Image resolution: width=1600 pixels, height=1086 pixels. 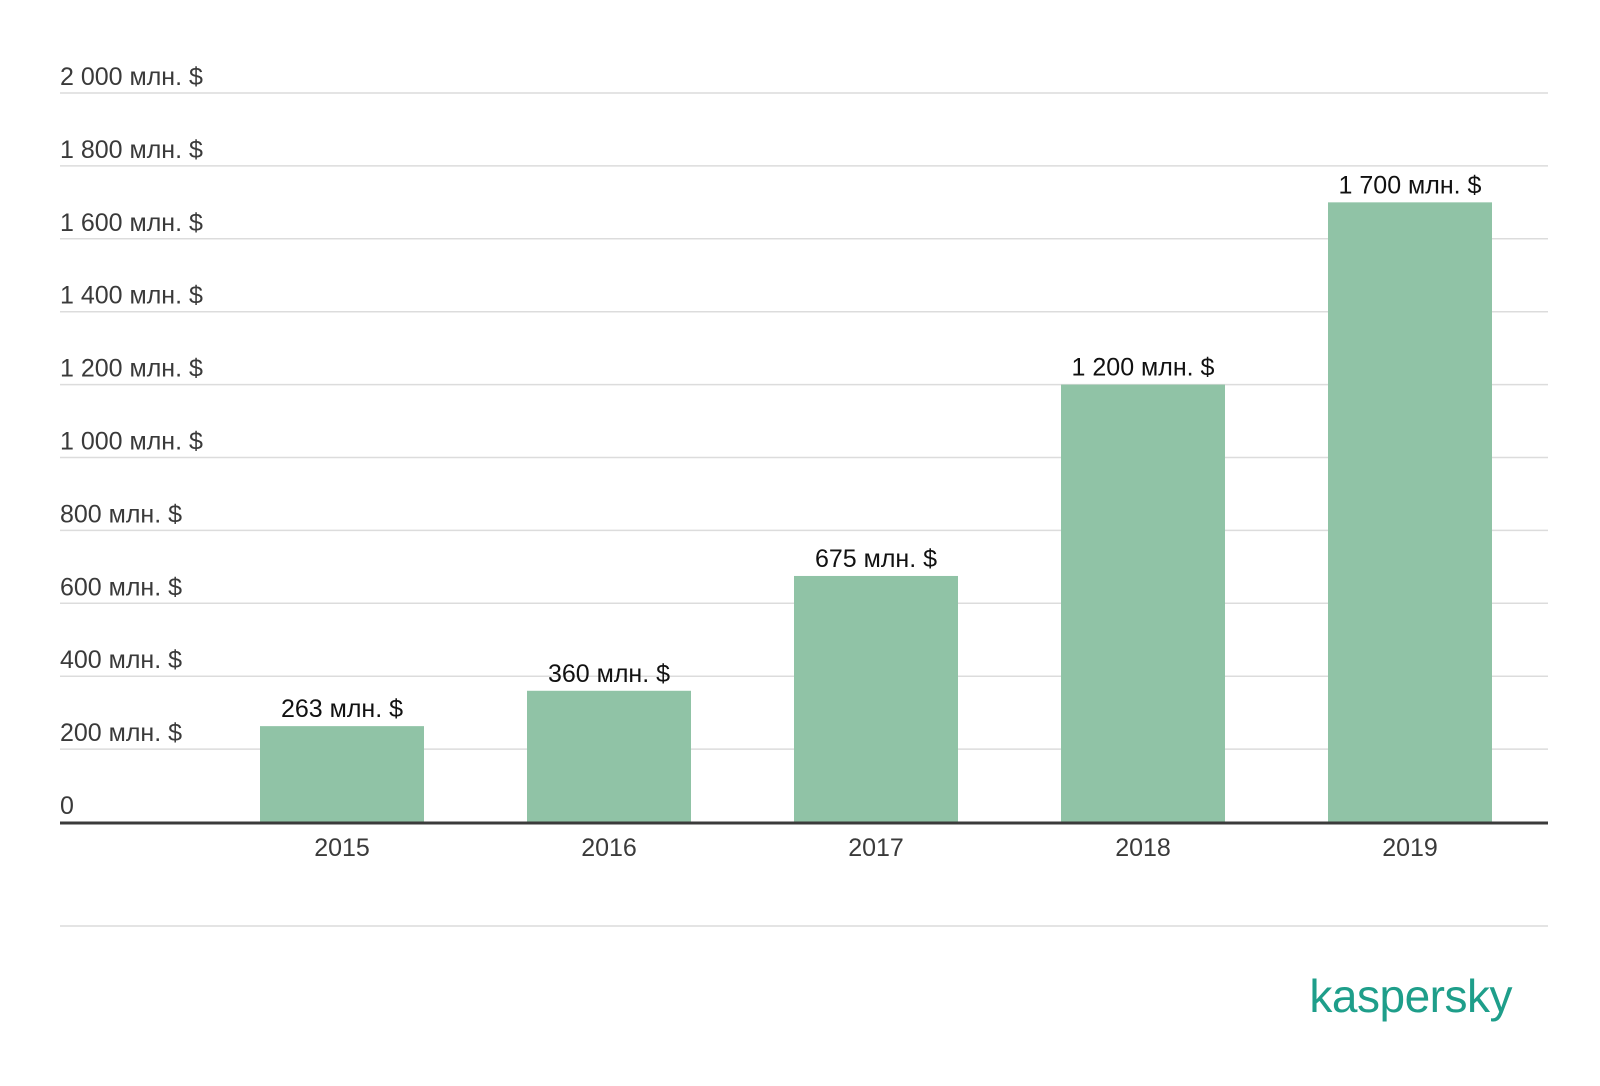 What do you see at coordinates (342, 709) in the screenshot?
I see `data-label-2015: 263 млн. $` at bounding box center [342, 709].